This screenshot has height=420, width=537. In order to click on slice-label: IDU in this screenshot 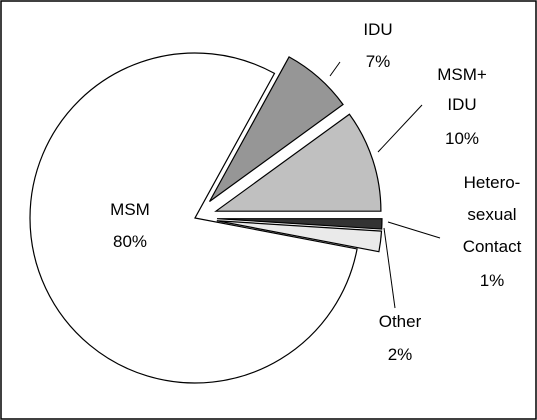, I will do `click(377, 29)`.